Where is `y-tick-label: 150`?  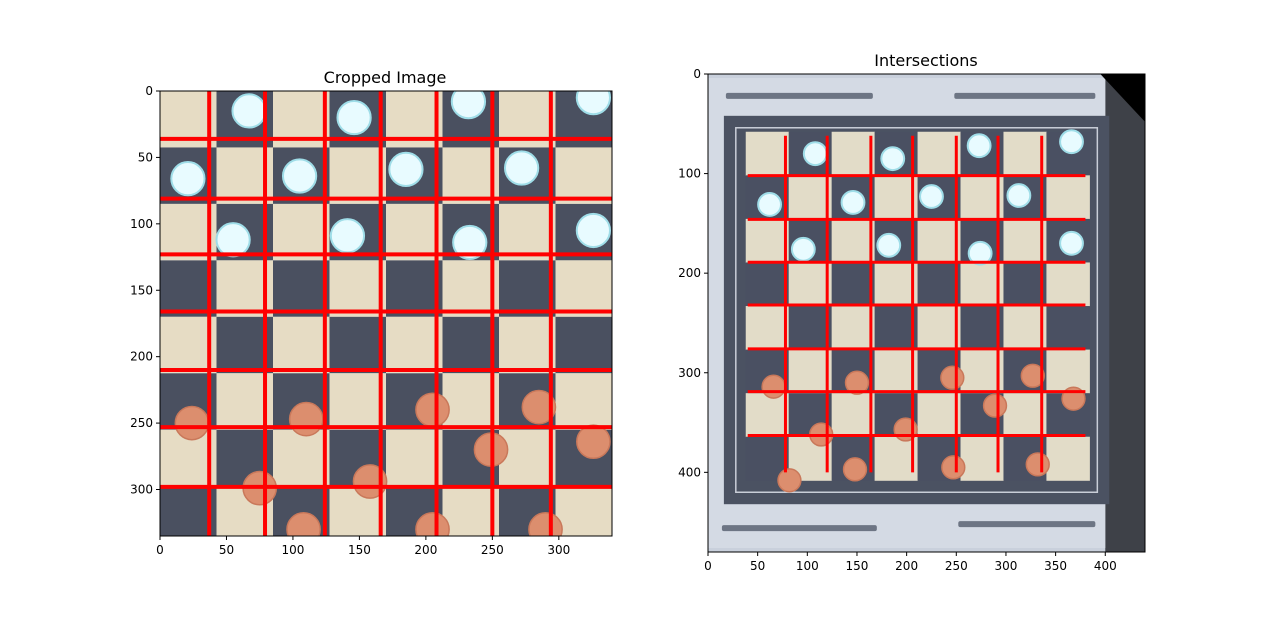 y-tick-label: 150 is located at coordinates (141, 290).